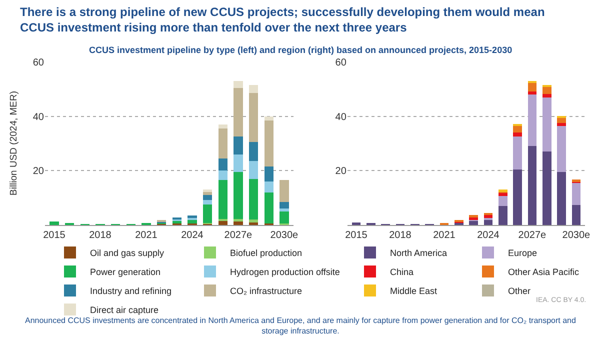 This screenshot has width=600, height=337. I want to click on y-axis-title: Billion USD (2024, MER), so click(14, 143).